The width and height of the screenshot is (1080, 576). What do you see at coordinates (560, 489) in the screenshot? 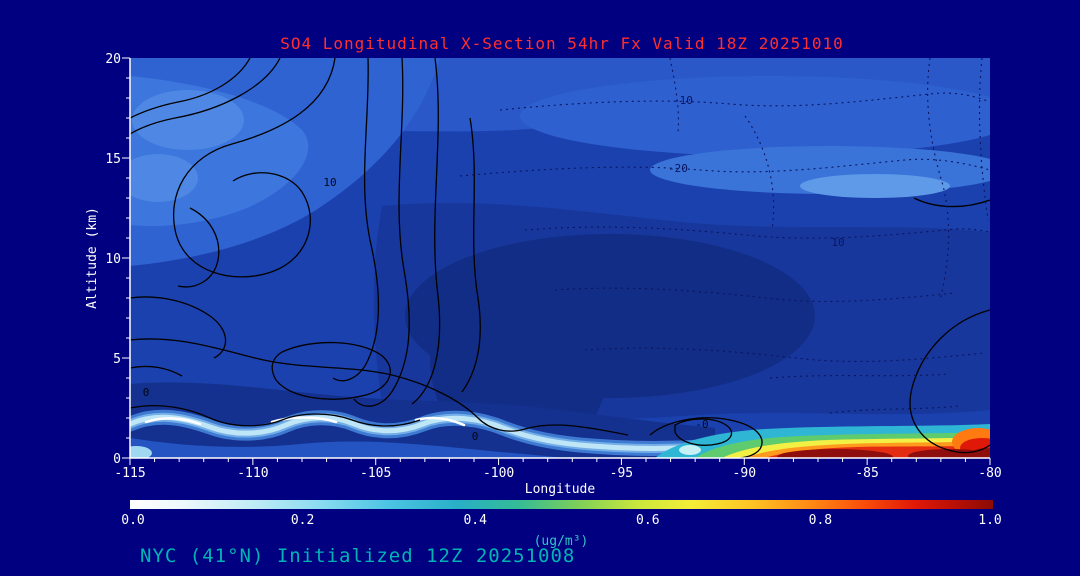
I see `x-axis-label: Longitude` at bounding box center [560, 489].